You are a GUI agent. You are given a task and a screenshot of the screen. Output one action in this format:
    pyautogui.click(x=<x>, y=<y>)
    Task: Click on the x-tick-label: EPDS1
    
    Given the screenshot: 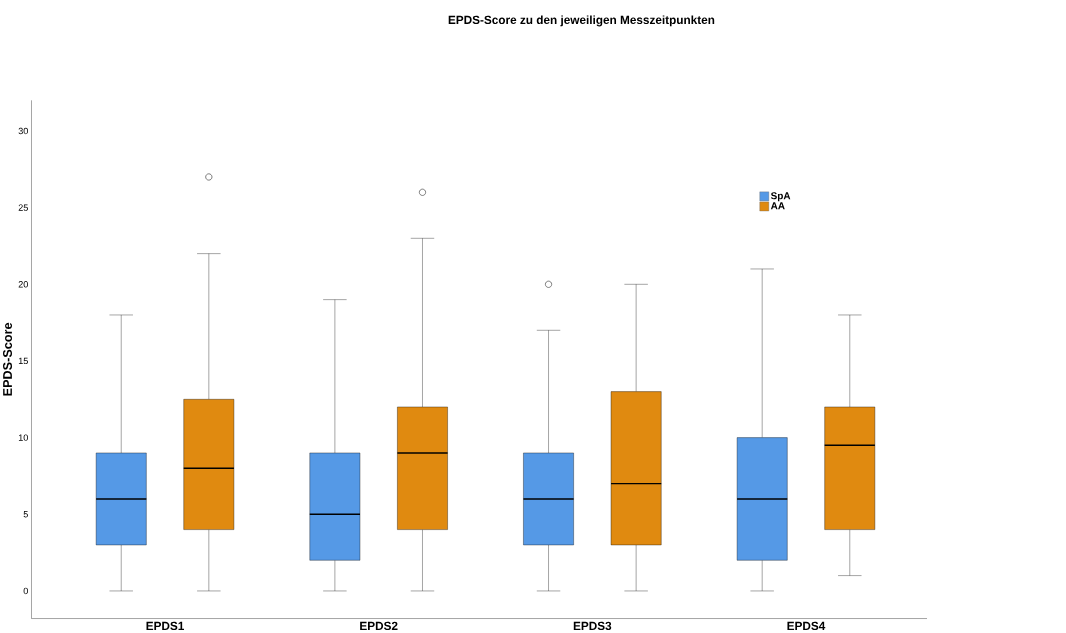 What is the action you would take?
    pyautogui.click(x=165, y=626)
    